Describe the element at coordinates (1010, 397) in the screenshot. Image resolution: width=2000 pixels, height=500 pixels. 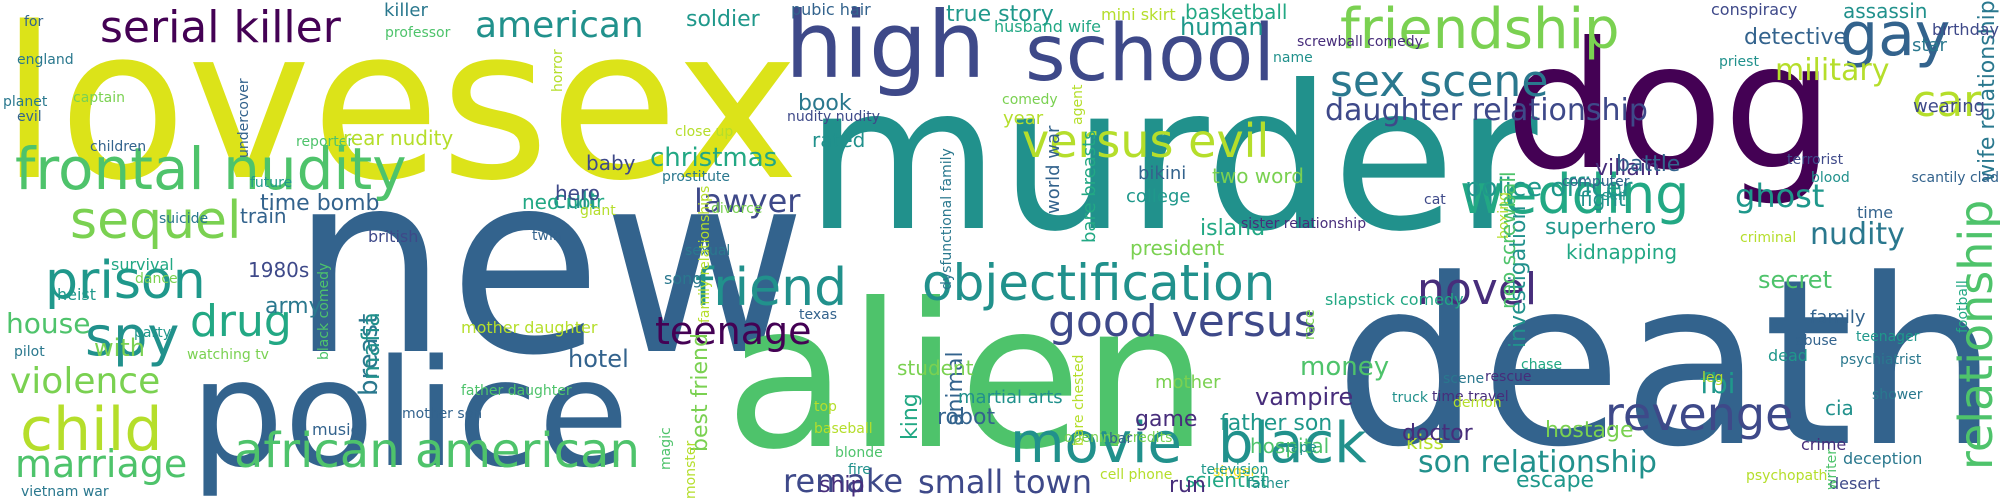
I see `cloud-word: martial arts` at that location.